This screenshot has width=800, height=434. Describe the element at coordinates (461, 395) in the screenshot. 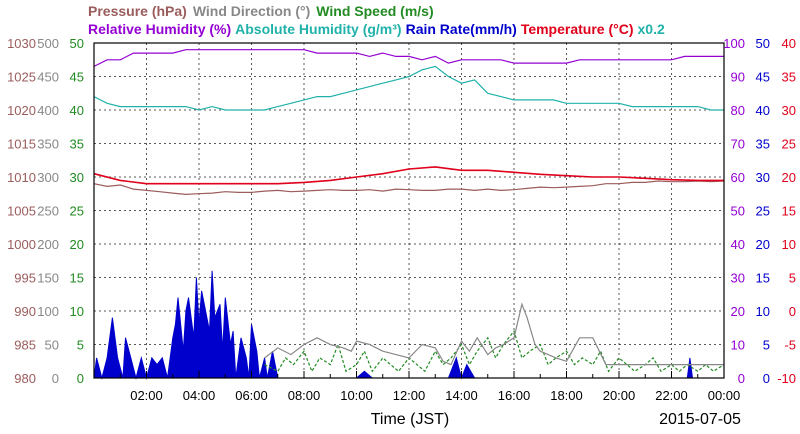

I see `x-tick-label: 14:00` at that location.